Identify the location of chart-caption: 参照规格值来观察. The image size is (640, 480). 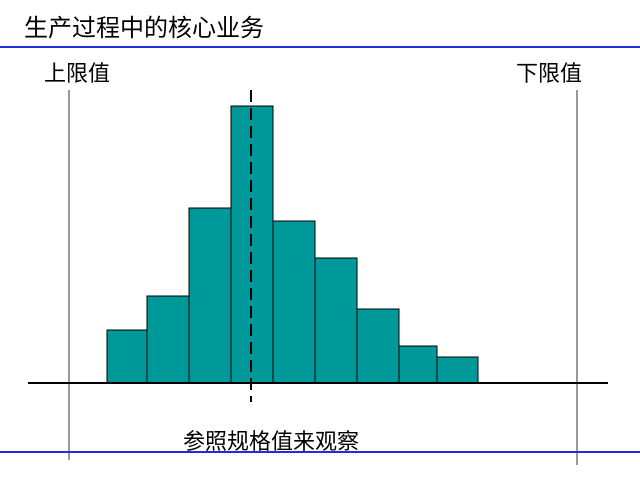
(271, 442).